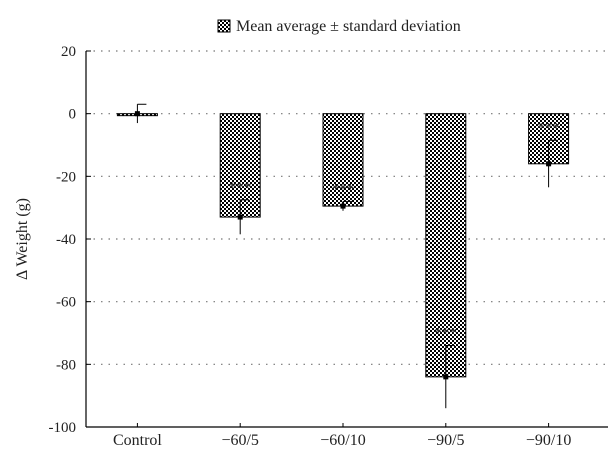 The width and height of the screenshot is (612, 455). Describe the element at coordinates (66, 177) in the screenshot. I see `y-tick-label: -20` at that location.